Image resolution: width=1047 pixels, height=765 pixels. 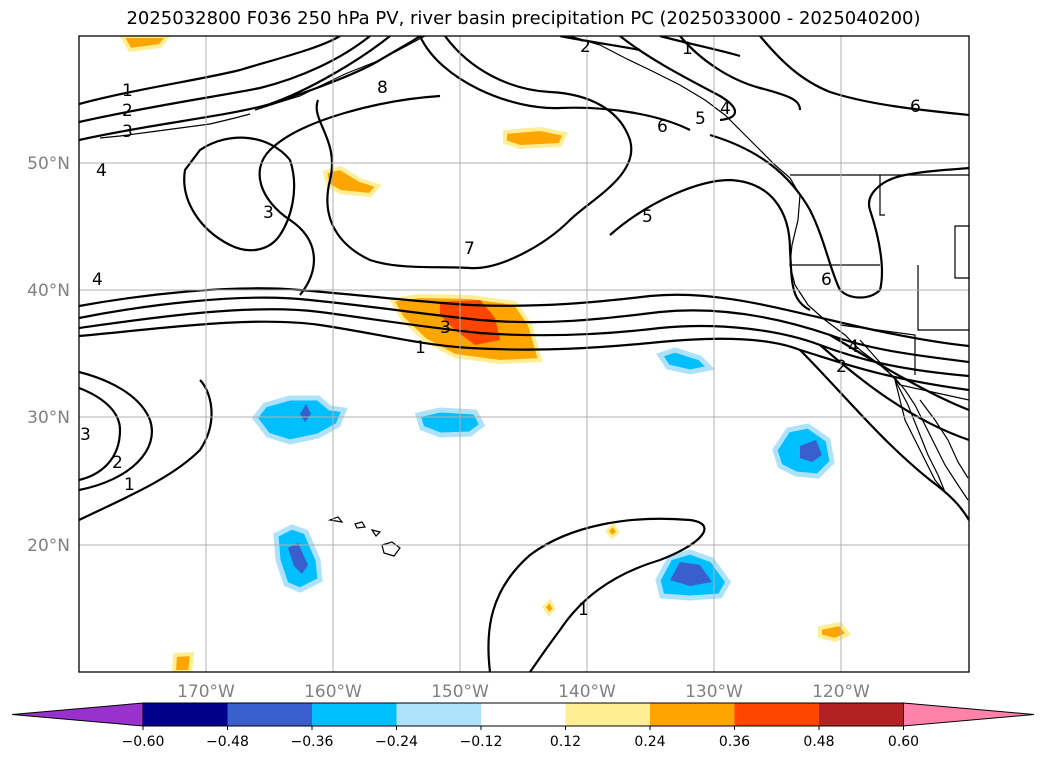 I want to click on pv-contour-4-coast, so click(x=899, y=373).